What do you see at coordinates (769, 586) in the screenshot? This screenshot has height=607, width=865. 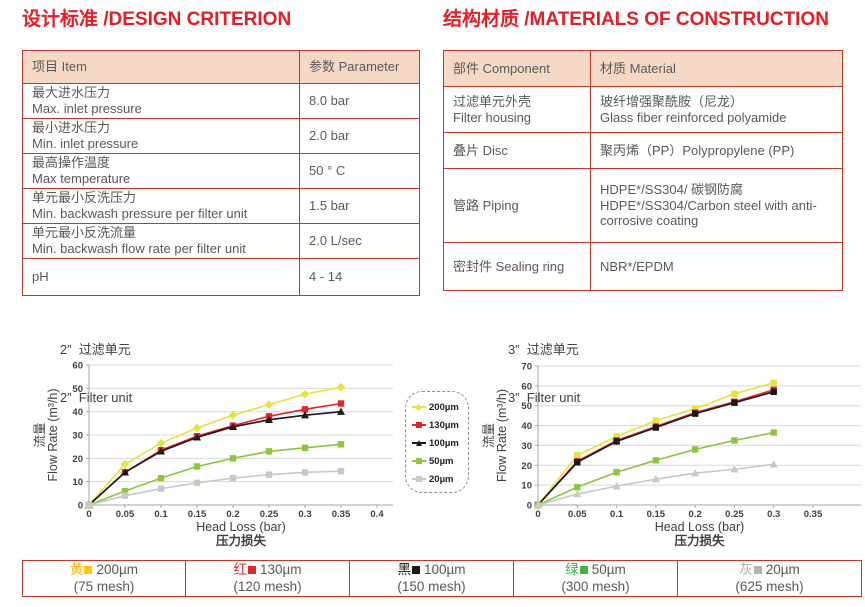 I see `mesh-count: (625 mesh)` at bounding box center [769, 586].